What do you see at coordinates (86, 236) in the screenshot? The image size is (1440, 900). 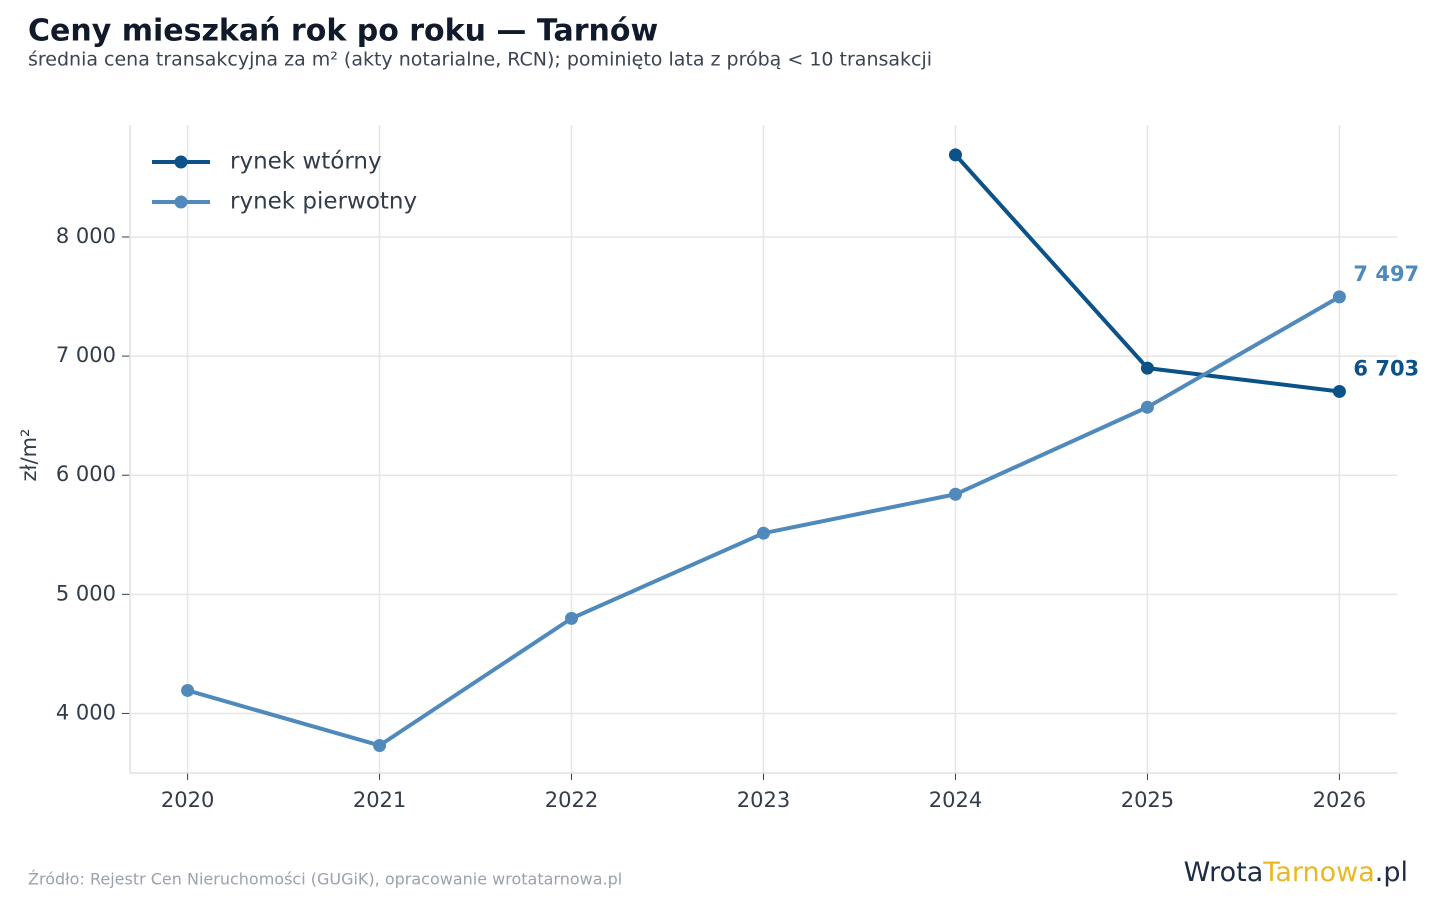 I see `y-tick-label: 8 000` at bounding box center [86, 236].